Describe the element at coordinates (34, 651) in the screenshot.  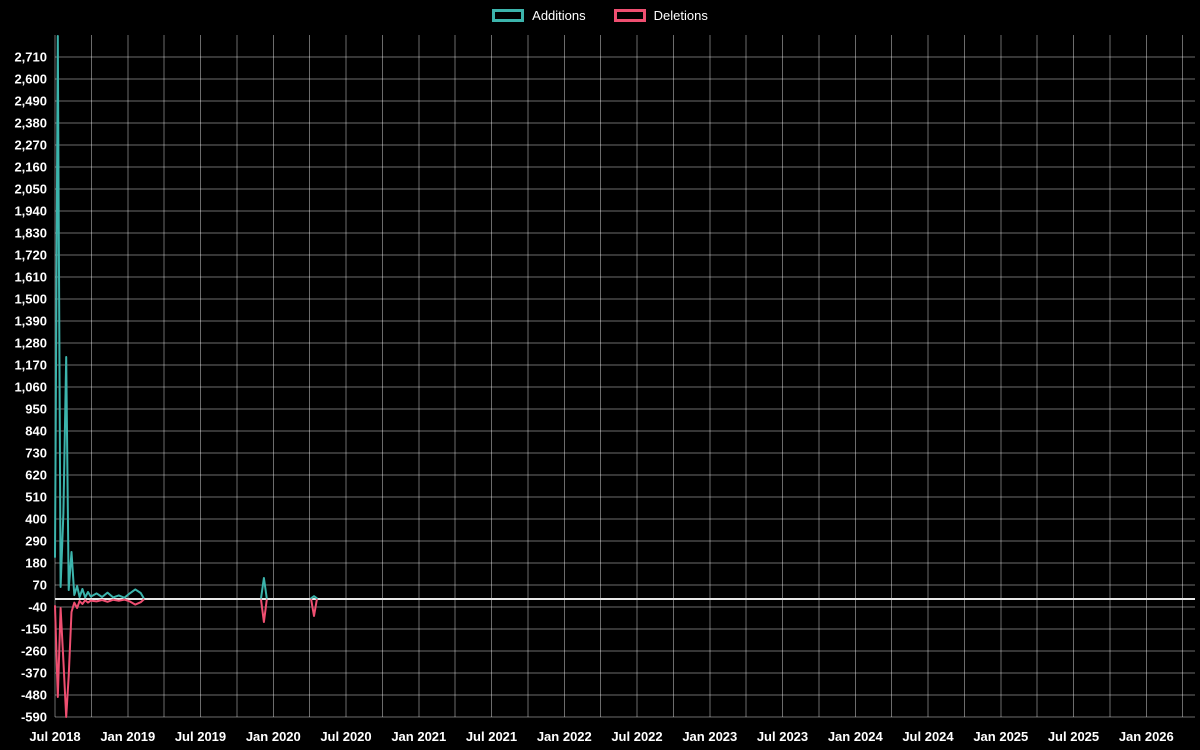
I see `y-axis-label: -260` at that location.